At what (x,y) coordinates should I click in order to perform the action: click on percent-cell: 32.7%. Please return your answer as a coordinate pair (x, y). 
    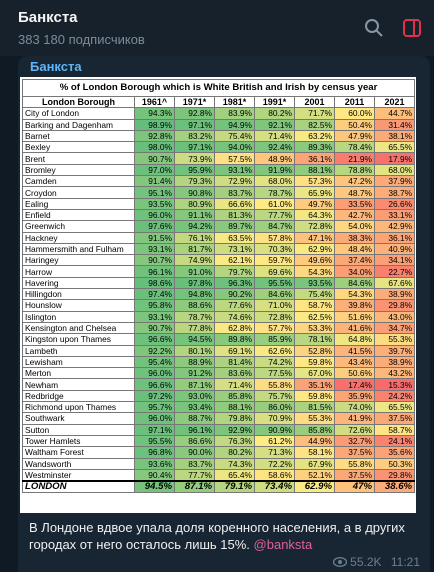
    Looking at the image, I should click on (354, 441).